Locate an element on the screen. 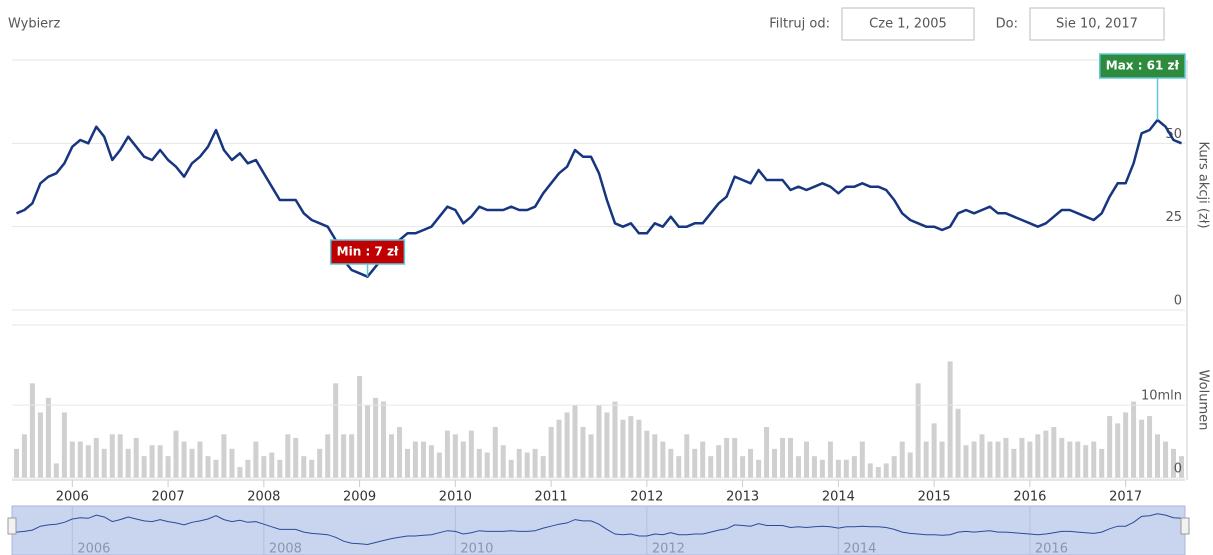 This screenshot has height=555, width=1213. from-value: Cze 1, 2005 is located at coordinates (908, 24).